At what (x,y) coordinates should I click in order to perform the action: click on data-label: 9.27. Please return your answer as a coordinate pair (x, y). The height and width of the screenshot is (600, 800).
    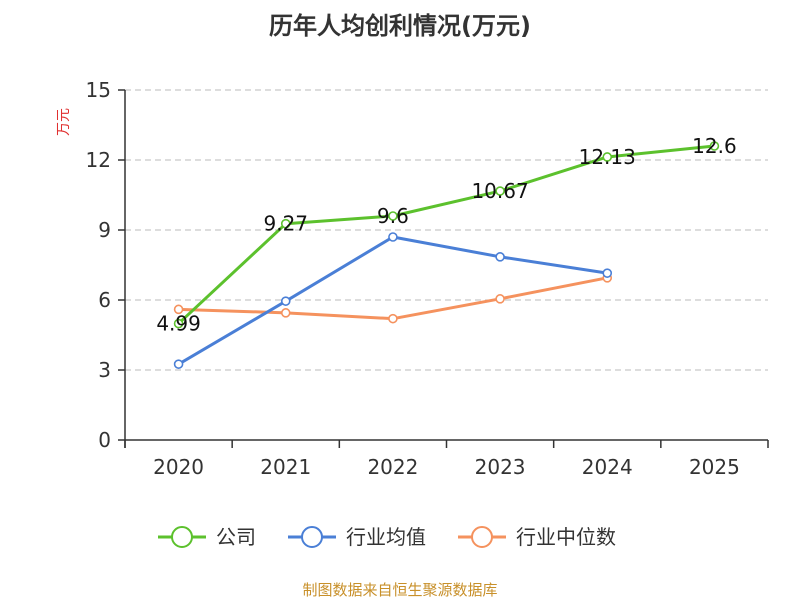
    Looking at the image, I should click on (285, 224).